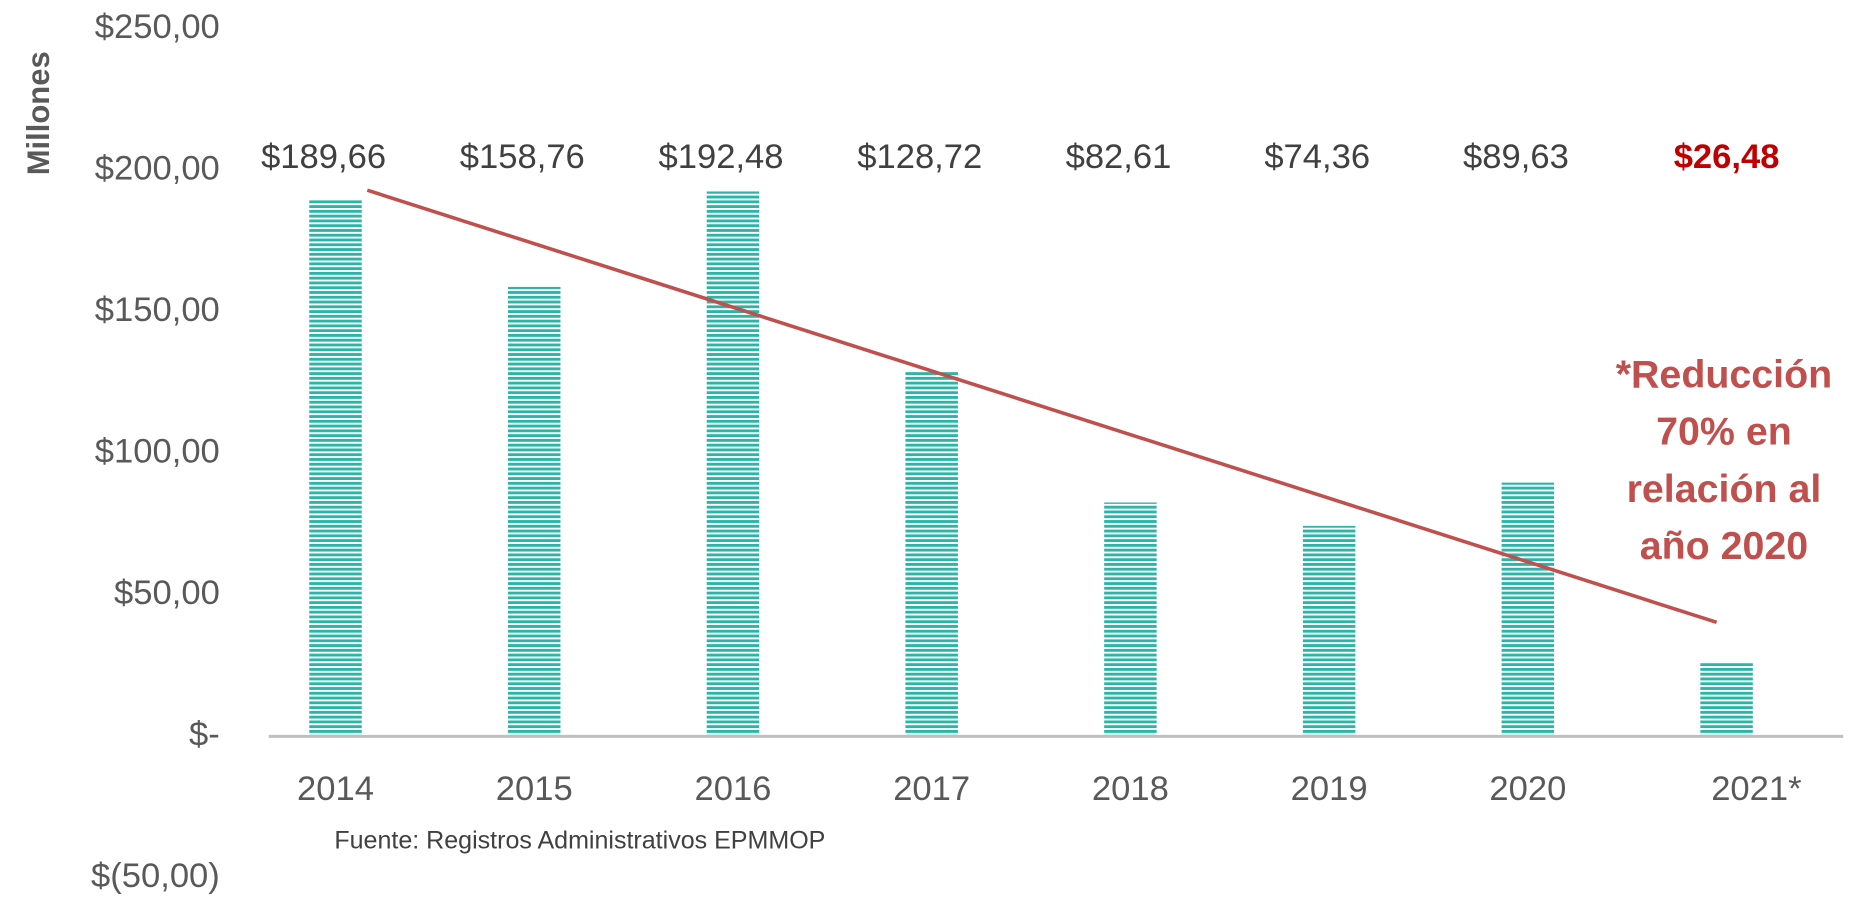 This screenshot has width=1871, height=897. What do you see at coordinates (1727, 157) in the screenshot?
I see `value-label: $26,48` at bounding box center [1727, 157].